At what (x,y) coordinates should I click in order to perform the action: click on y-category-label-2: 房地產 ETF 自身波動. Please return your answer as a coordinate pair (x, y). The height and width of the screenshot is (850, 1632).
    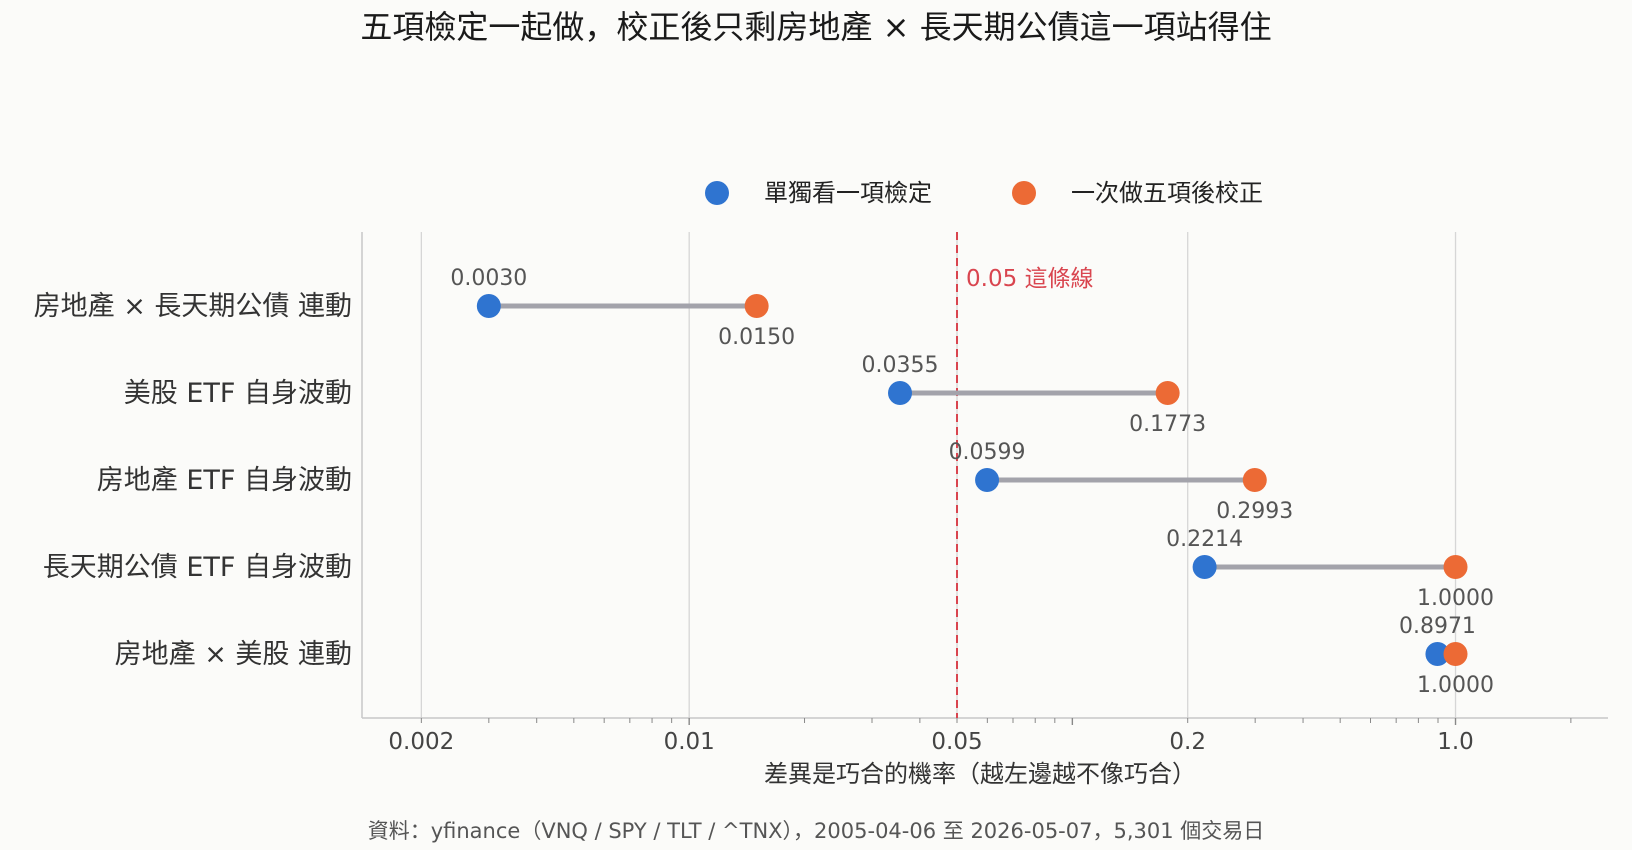
    Looking at the image, I should click on (224, 480).